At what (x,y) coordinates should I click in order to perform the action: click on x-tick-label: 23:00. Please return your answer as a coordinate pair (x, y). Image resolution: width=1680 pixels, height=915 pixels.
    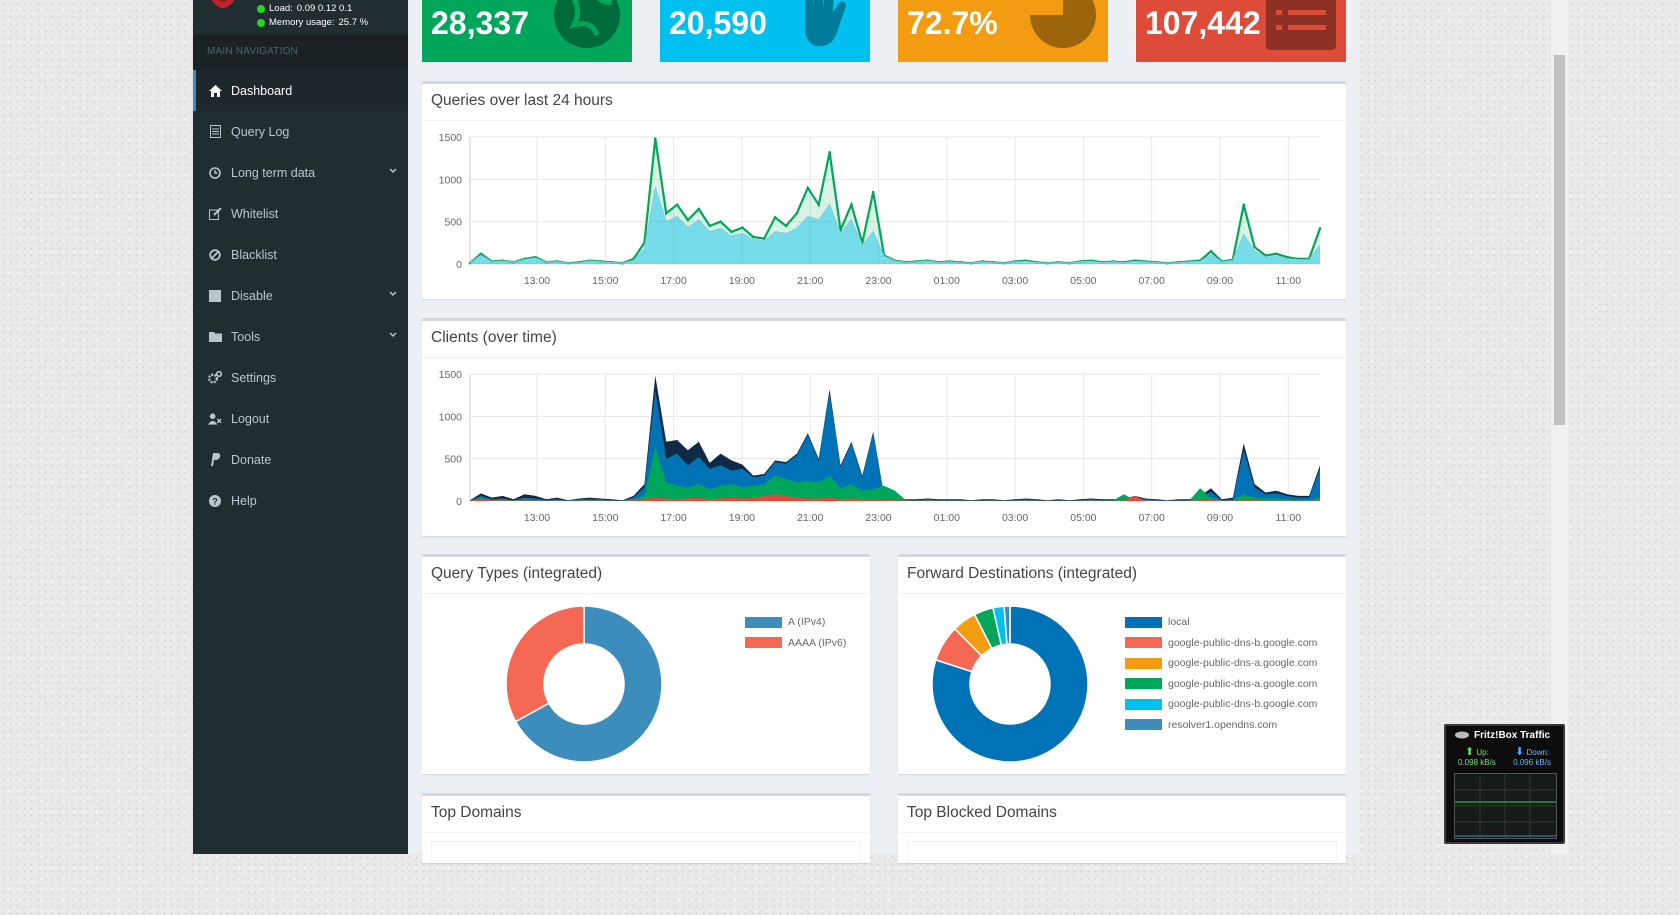
    Looking at the image, I should click on (878, 281).